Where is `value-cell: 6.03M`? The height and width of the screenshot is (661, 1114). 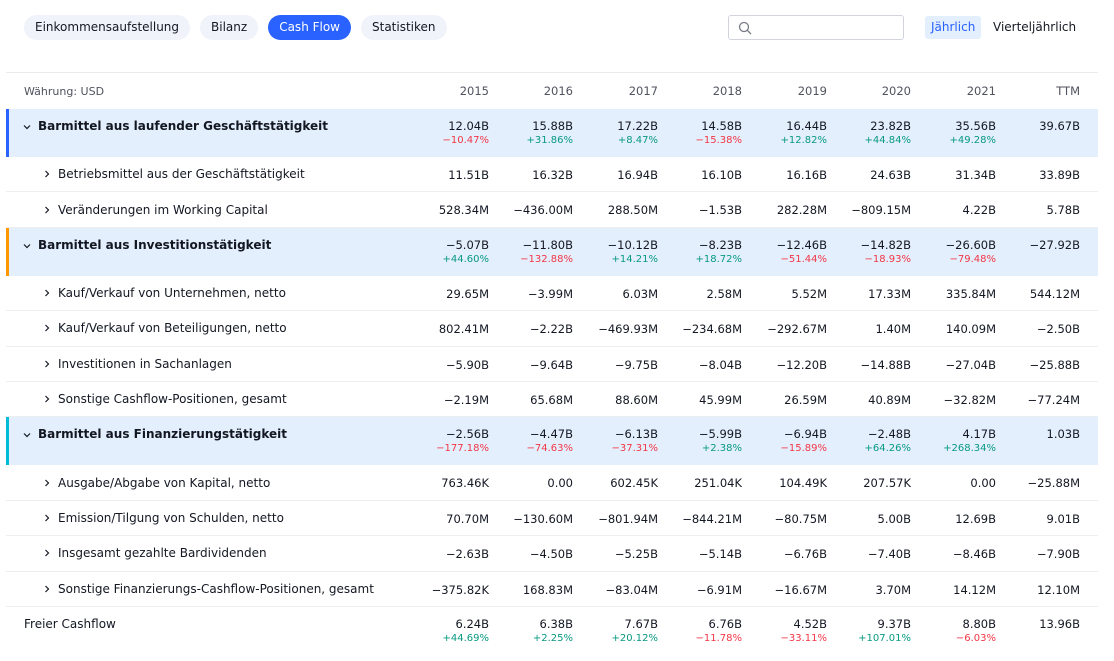 value-cell: 6.03M is located at coordinates (608, 293).